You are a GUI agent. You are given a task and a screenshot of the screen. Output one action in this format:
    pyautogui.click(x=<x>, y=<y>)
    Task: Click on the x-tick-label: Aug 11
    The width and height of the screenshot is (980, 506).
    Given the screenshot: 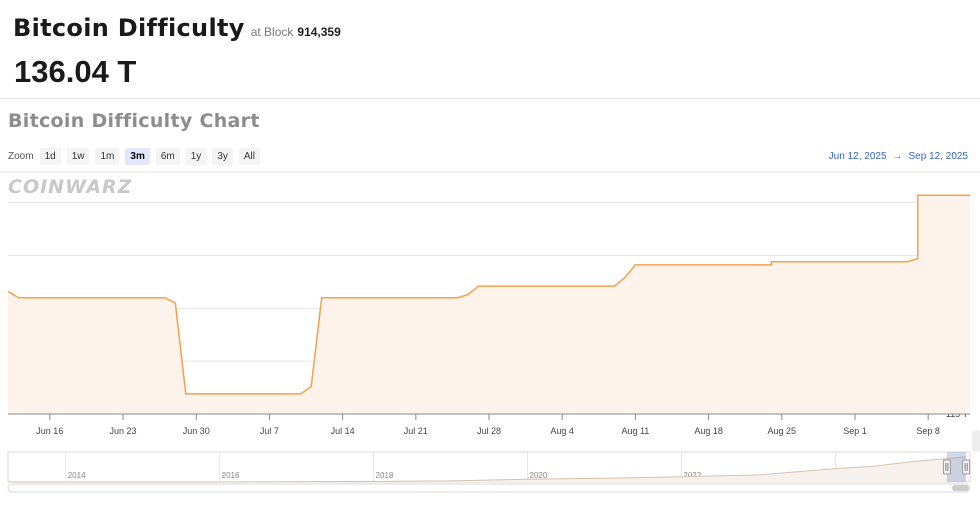 What is the action you would take?
    pyautogui.click(x=635, y=431)
    